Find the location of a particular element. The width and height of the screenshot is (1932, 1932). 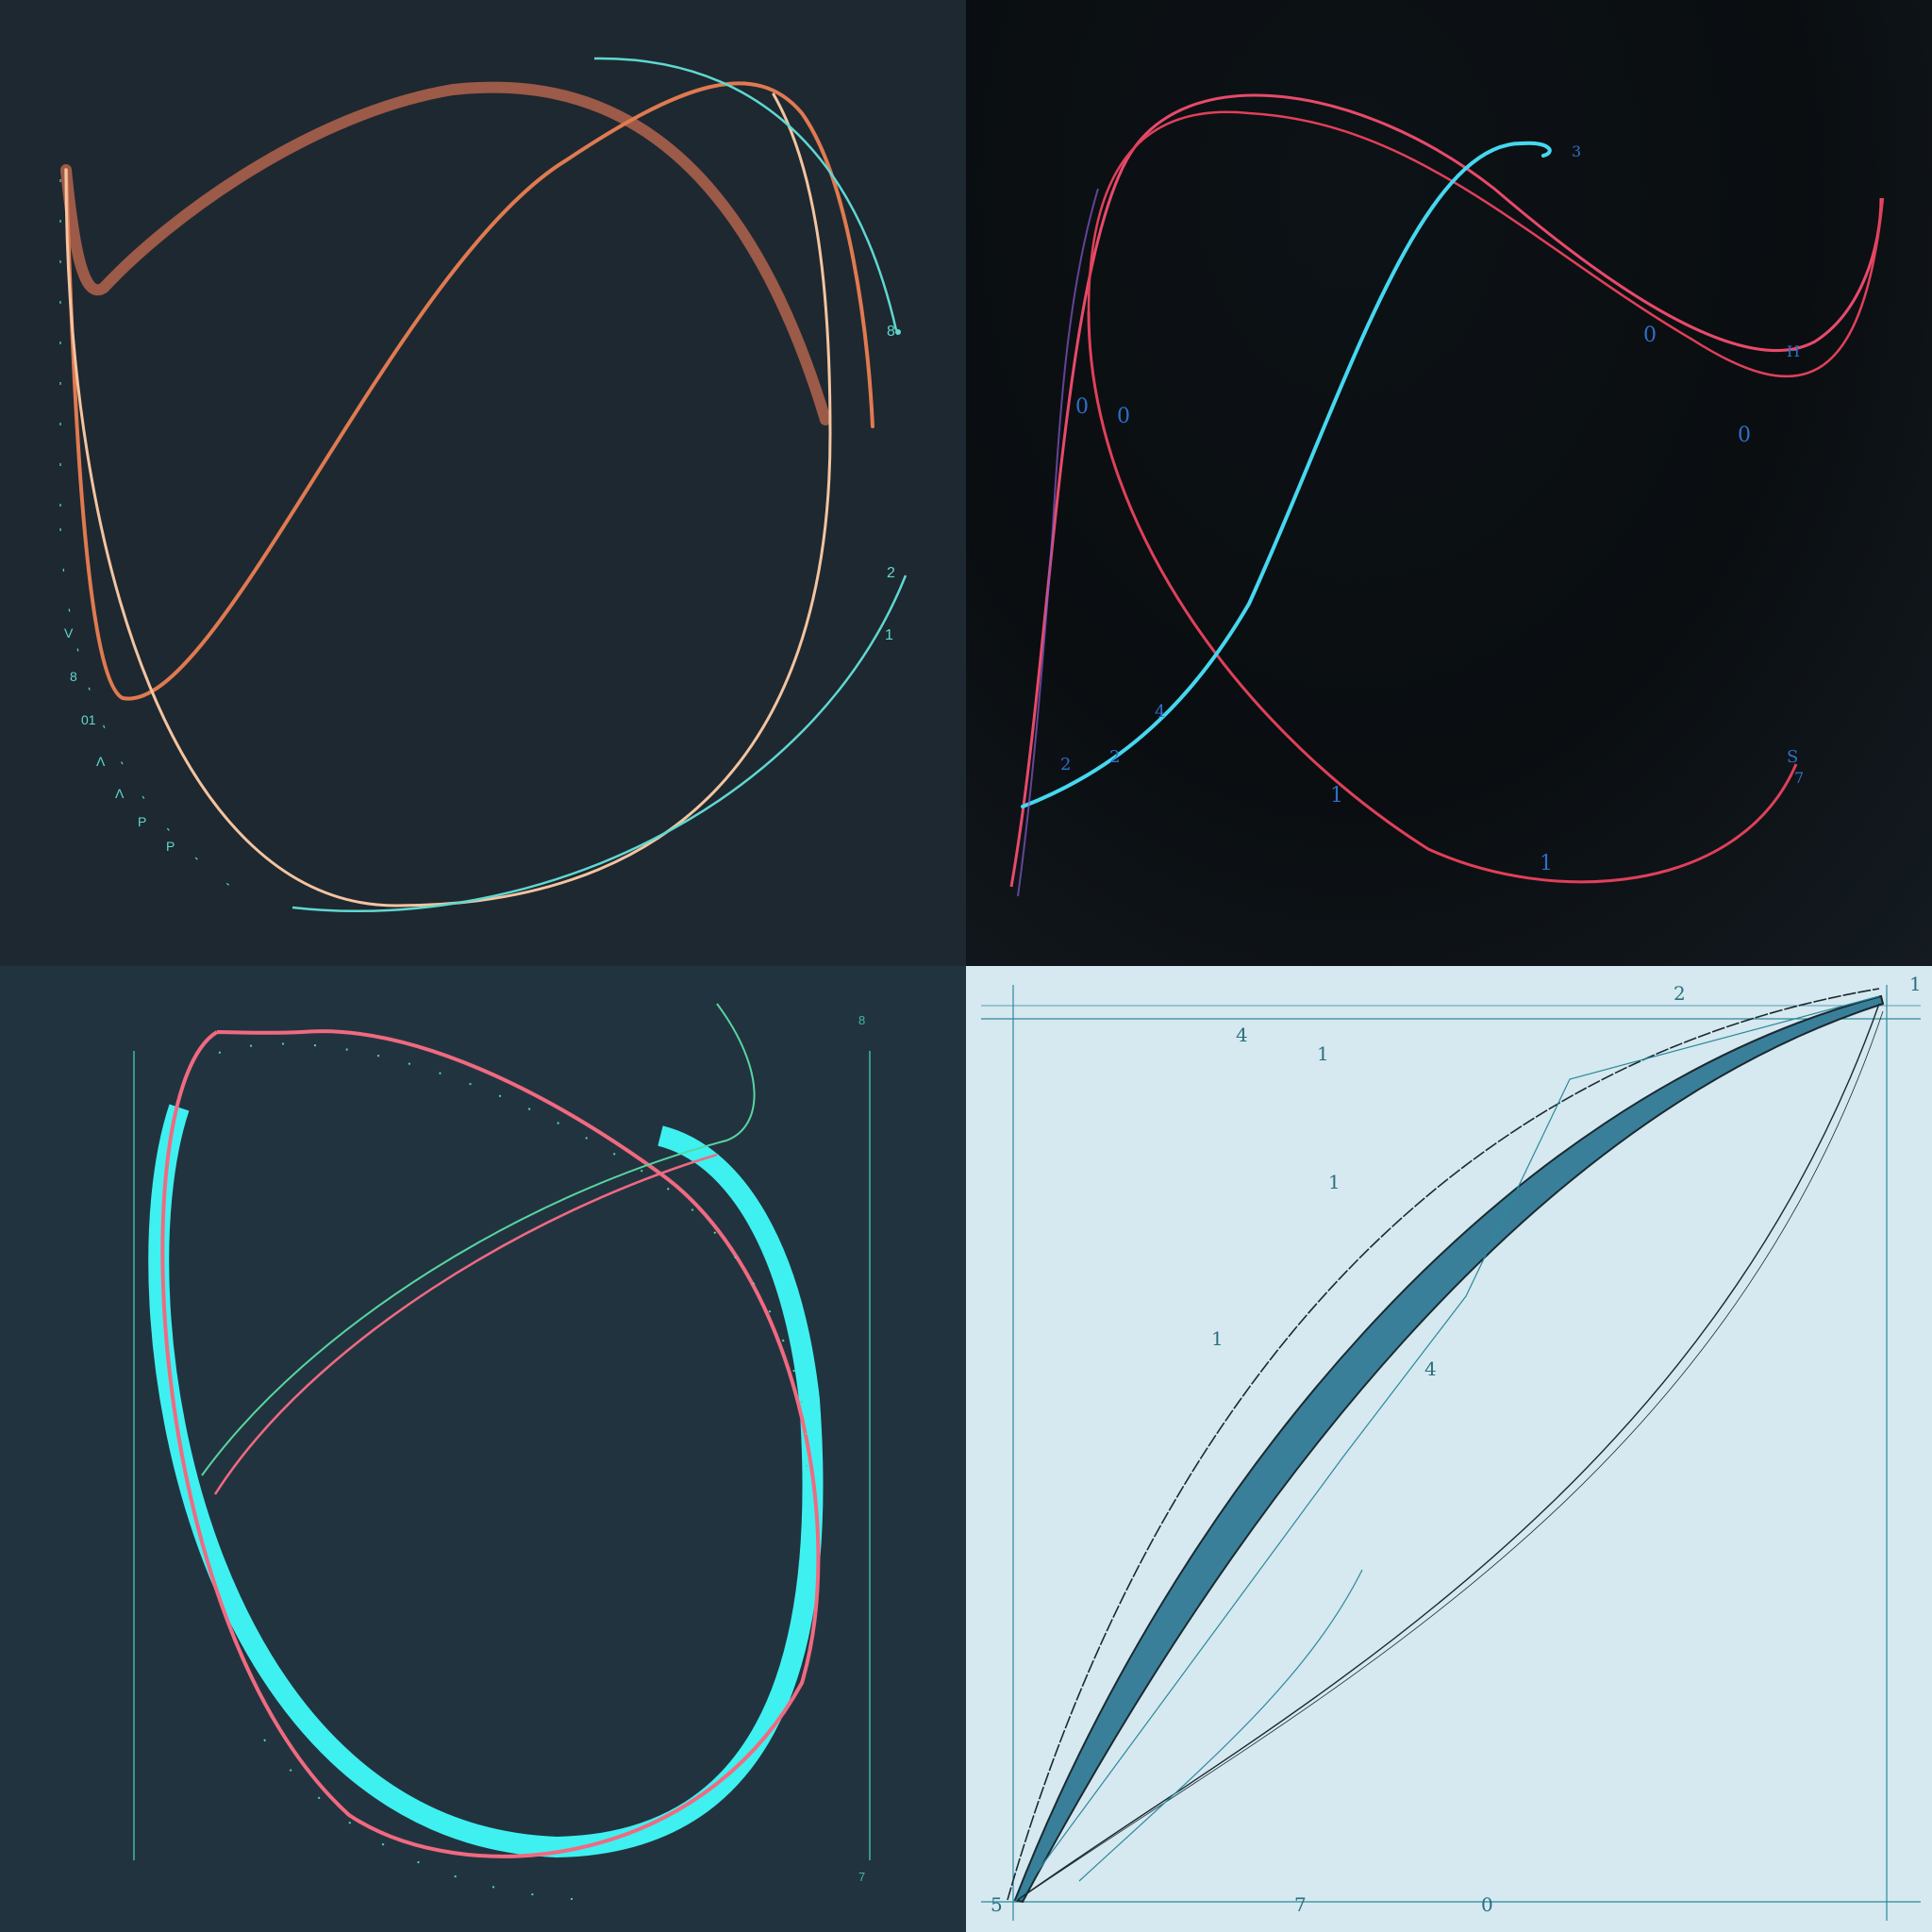

label-H: H is located at coordinates (1794, 351).